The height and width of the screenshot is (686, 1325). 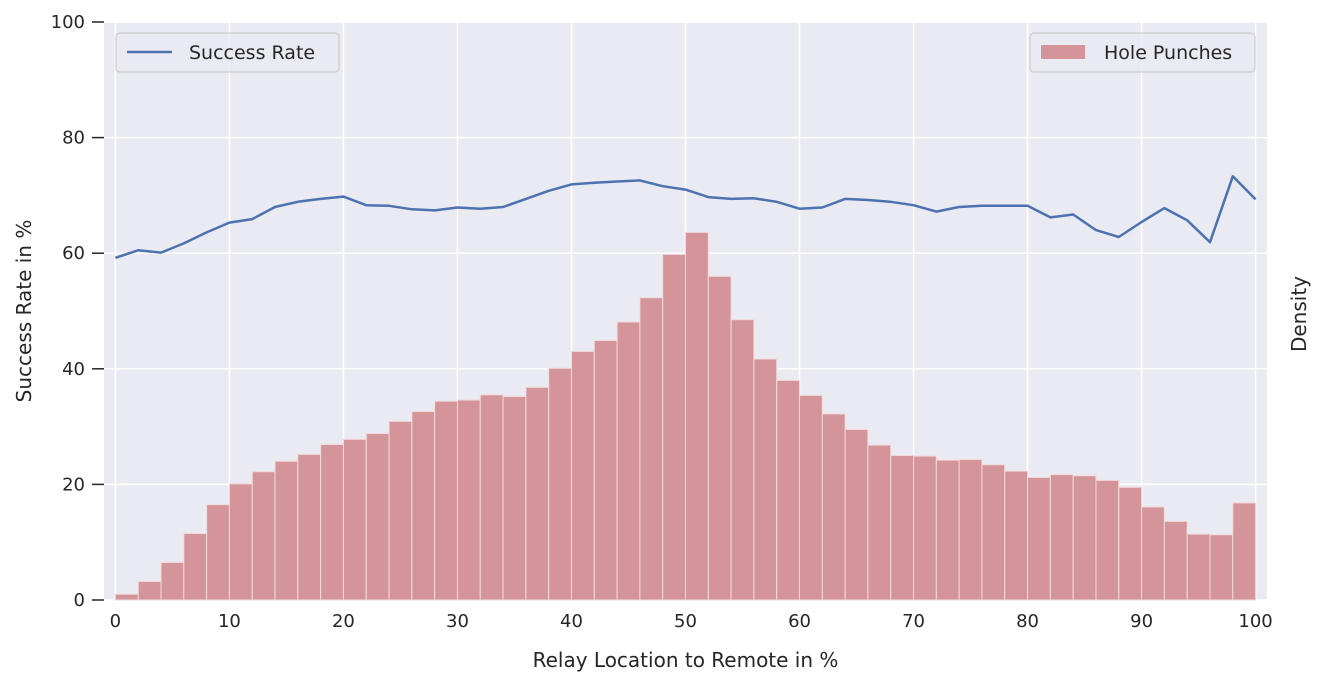 What do you see at coordinates (73, 484) in the screenshot?
I see `y-tick-label: 20` at bounding box center [73, 484].